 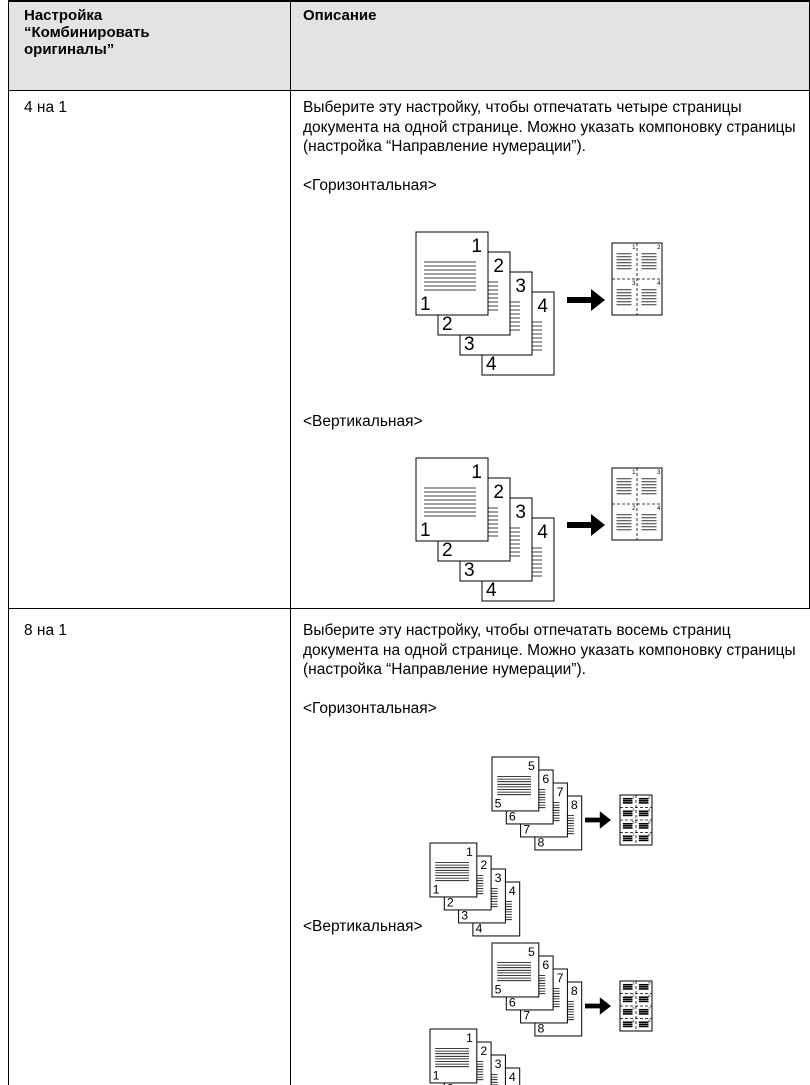 What do you see at coordinates (340, 15) in the screenshot?
I see `header-cell: Описание` at bounding box center [340, 15].